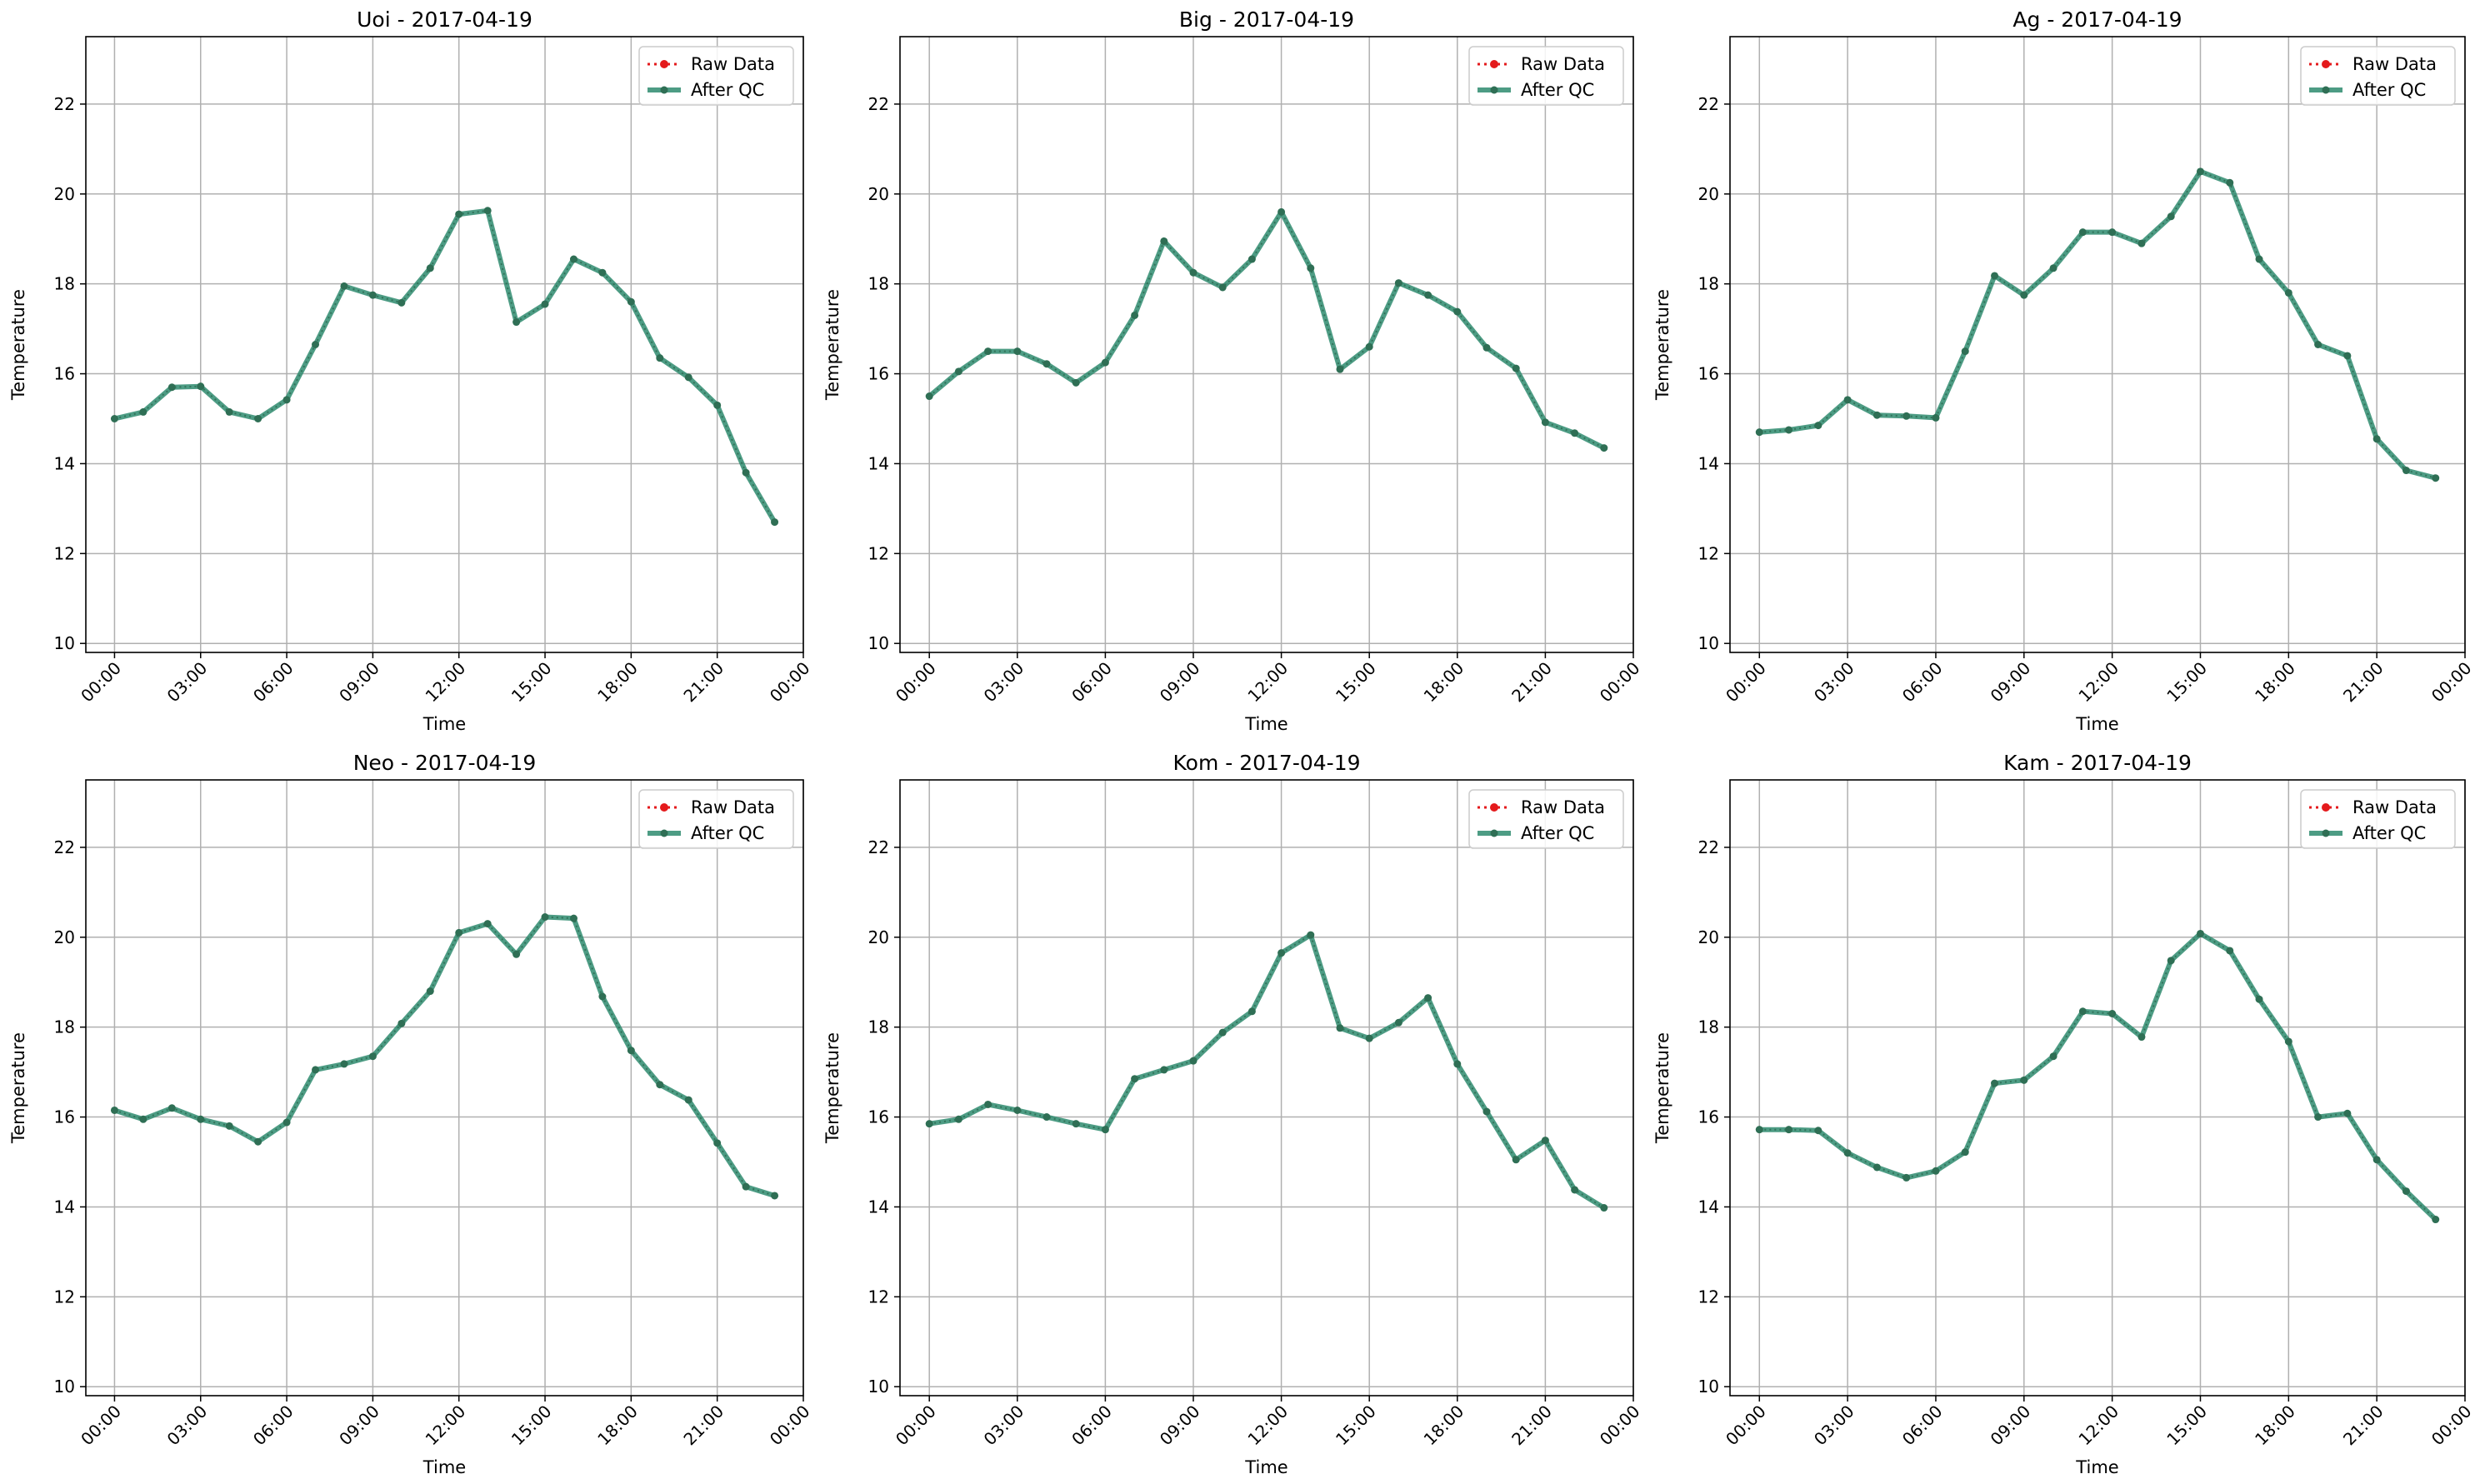 The height and width of the screenshot is (1484, 2485). What do you see at coordinates (1557, 833) in the screenshot?
I see `legend-label-after-qc: After QC` at bounding box center [1557, 833].